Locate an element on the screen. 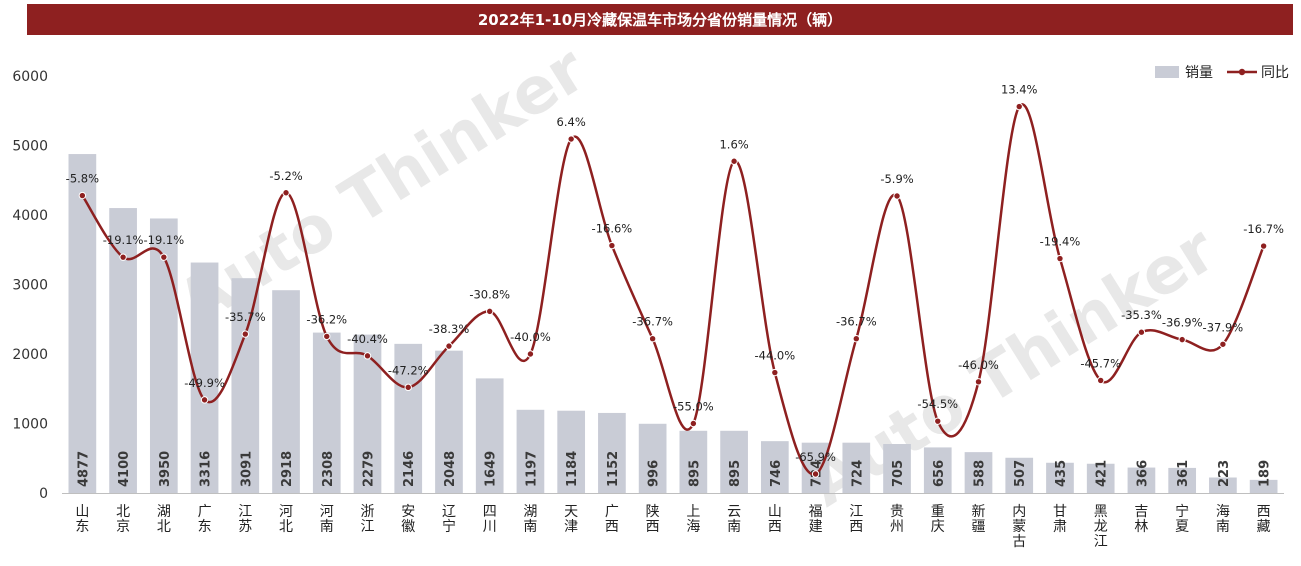  y-tick-label: 2000 is located at coordinates (30, 355).